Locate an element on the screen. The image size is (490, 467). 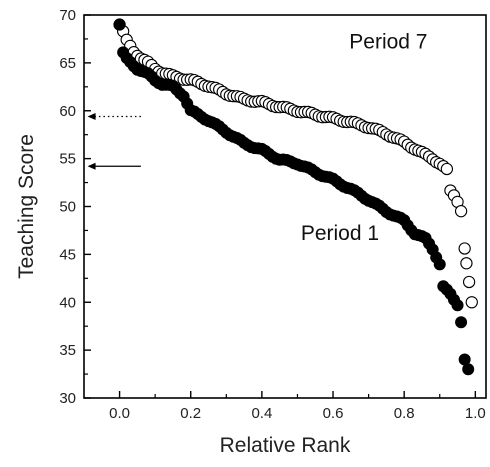
x-tick-label: 0.8 is located at coordinates (404, 413).